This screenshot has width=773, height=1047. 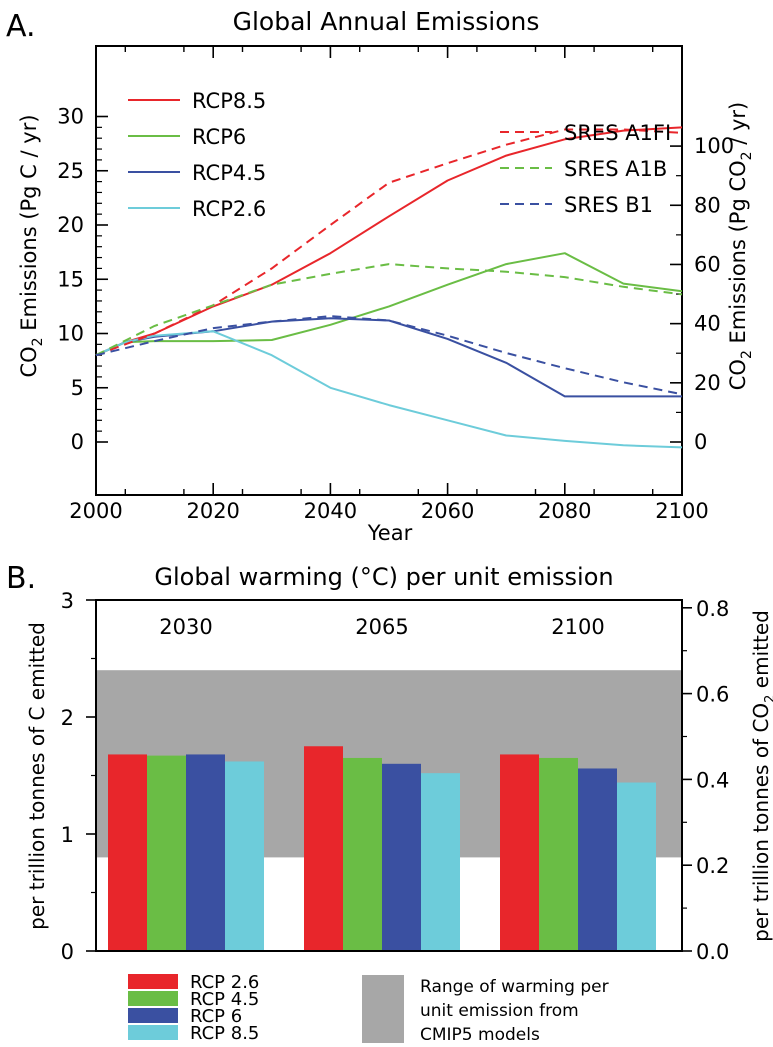 I want to click on panel-b-ylabel-right: per trillion tonnes of CO2 emitted, so click(x=761, y=776).